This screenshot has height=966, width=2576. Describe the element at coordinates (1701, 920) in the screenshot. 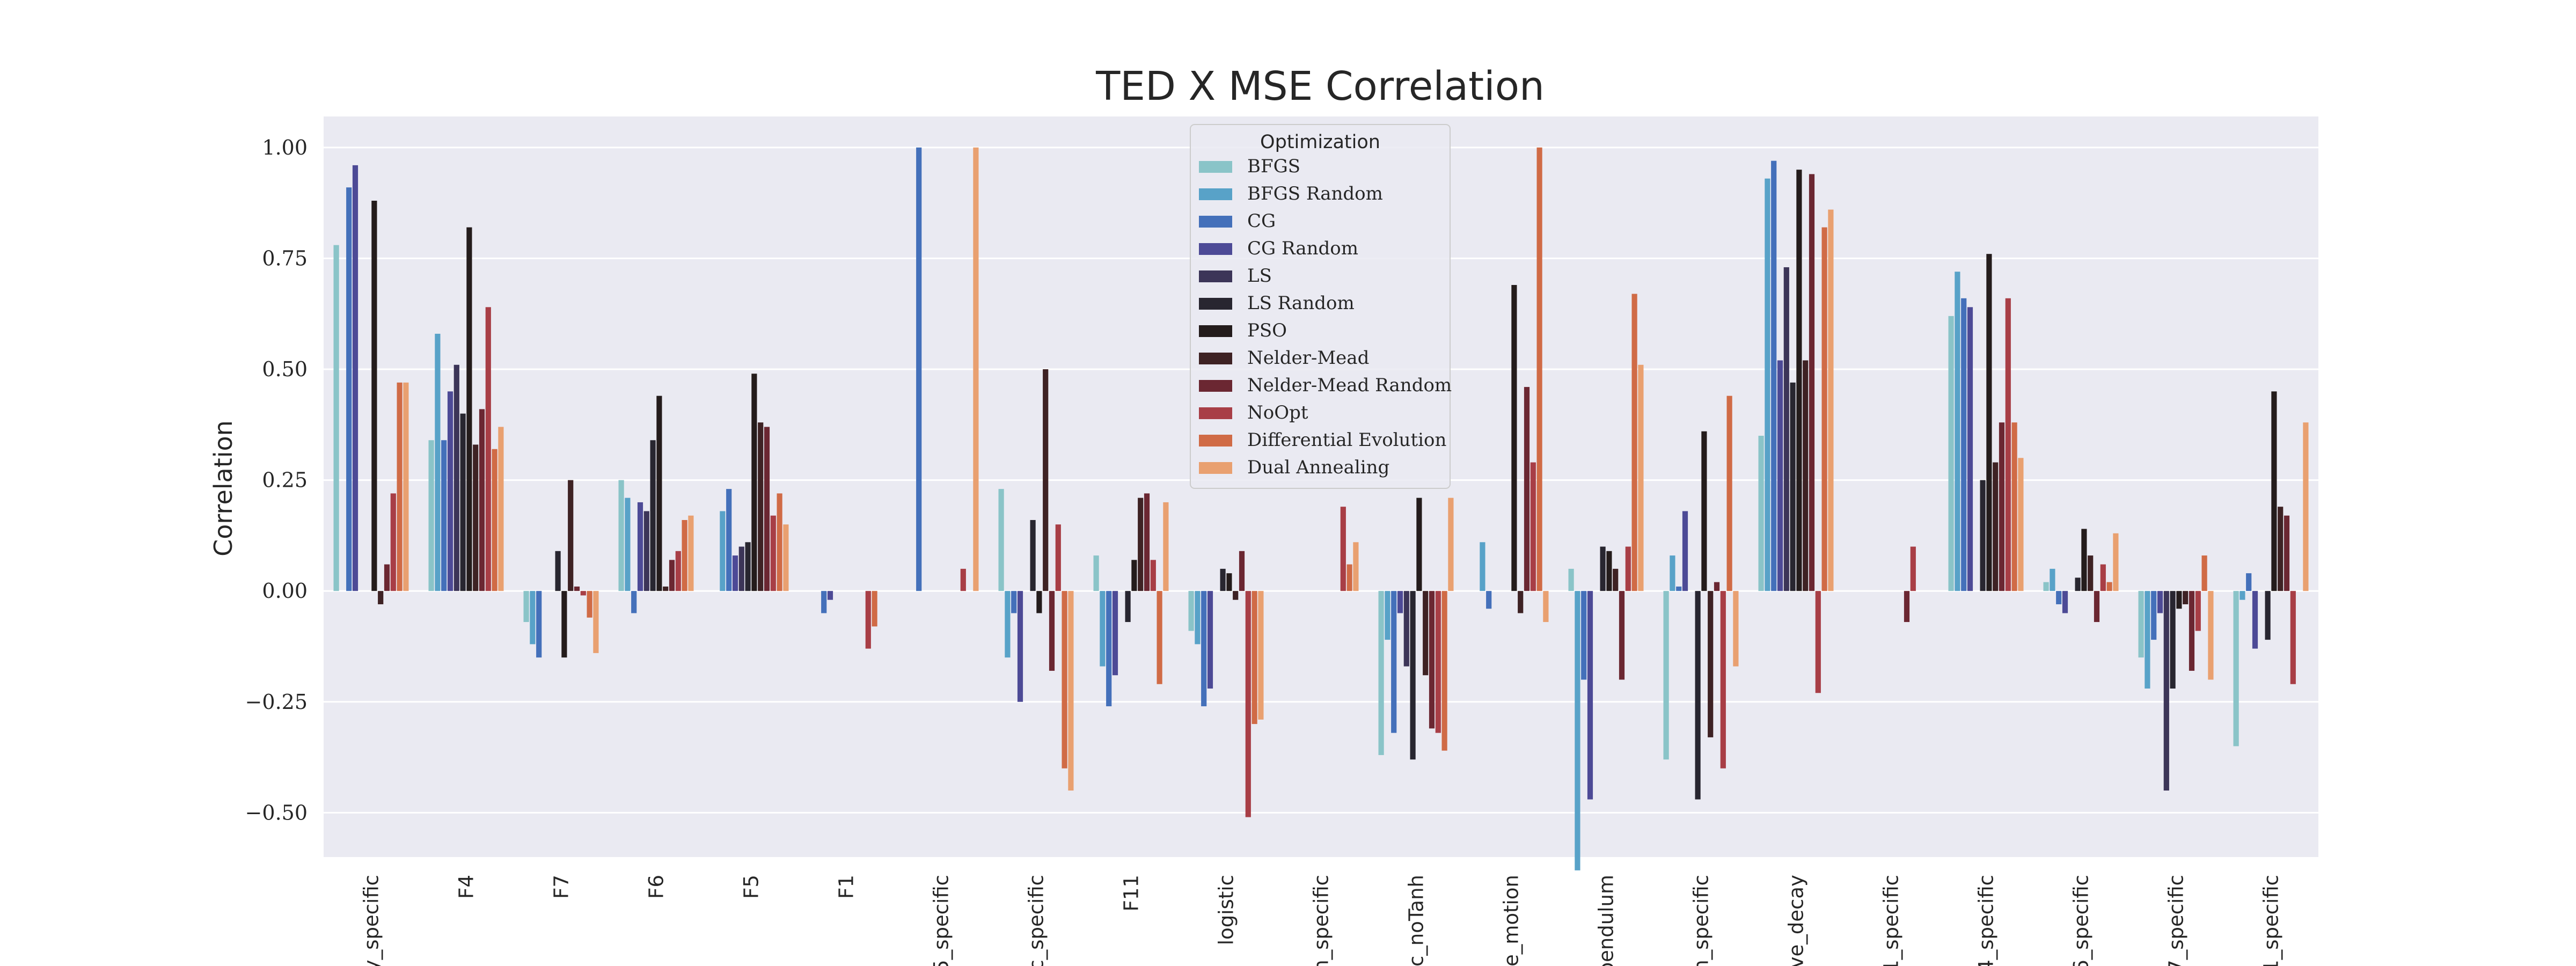

I see `x-tick-label: n_specific` at that location.